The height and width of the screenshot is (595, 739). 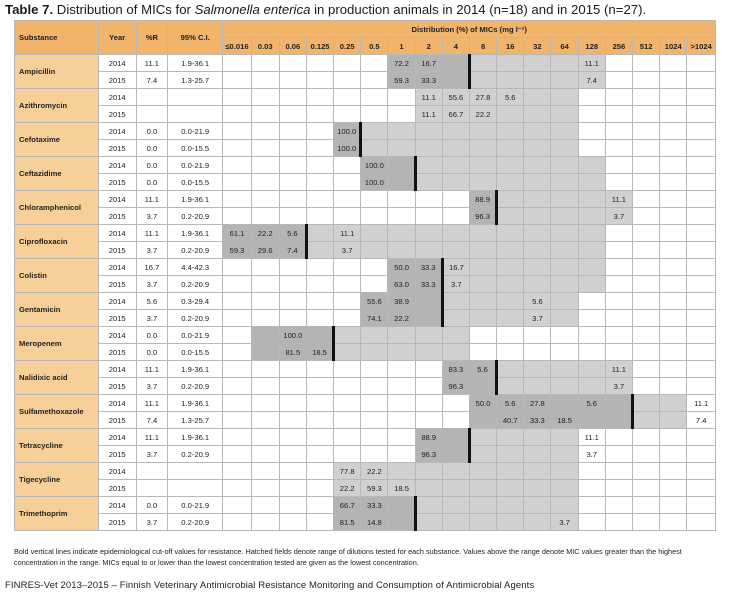 What do you see at coordinates (195, 267) in the screenshot?
I see `confidence-interval-cell: 4.4-42.3` at bounding box center [195, 267].